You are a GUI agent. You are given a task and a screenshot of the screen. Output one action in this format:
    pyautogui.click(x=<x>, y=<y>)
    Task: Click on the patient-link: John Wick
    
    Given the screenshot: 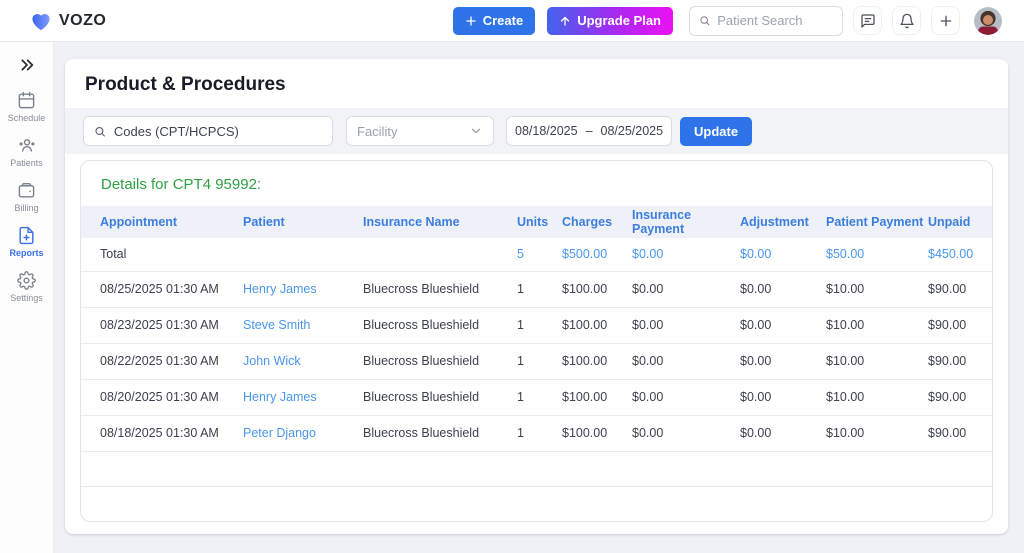 What is the action you would take?
    pyautogui.click(x=272, y=361)
    